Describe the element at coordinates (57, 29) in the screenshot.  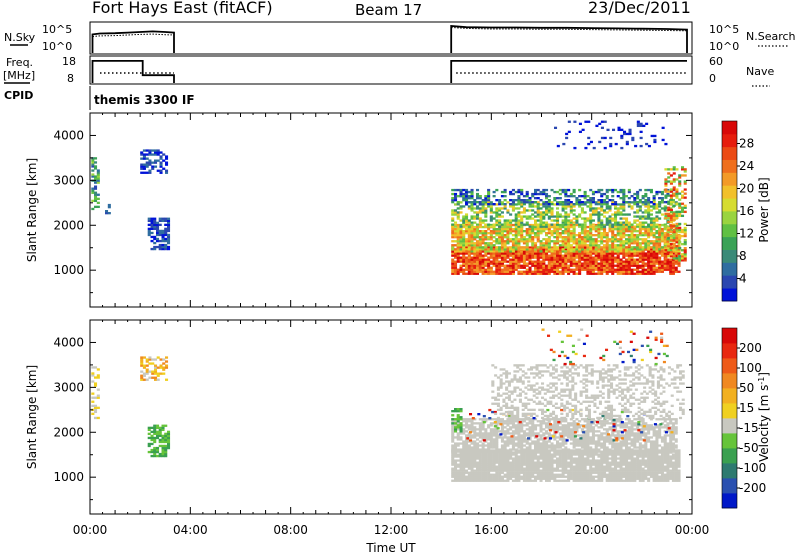
I see `noise-tick-left-top: 10^5` at that location.